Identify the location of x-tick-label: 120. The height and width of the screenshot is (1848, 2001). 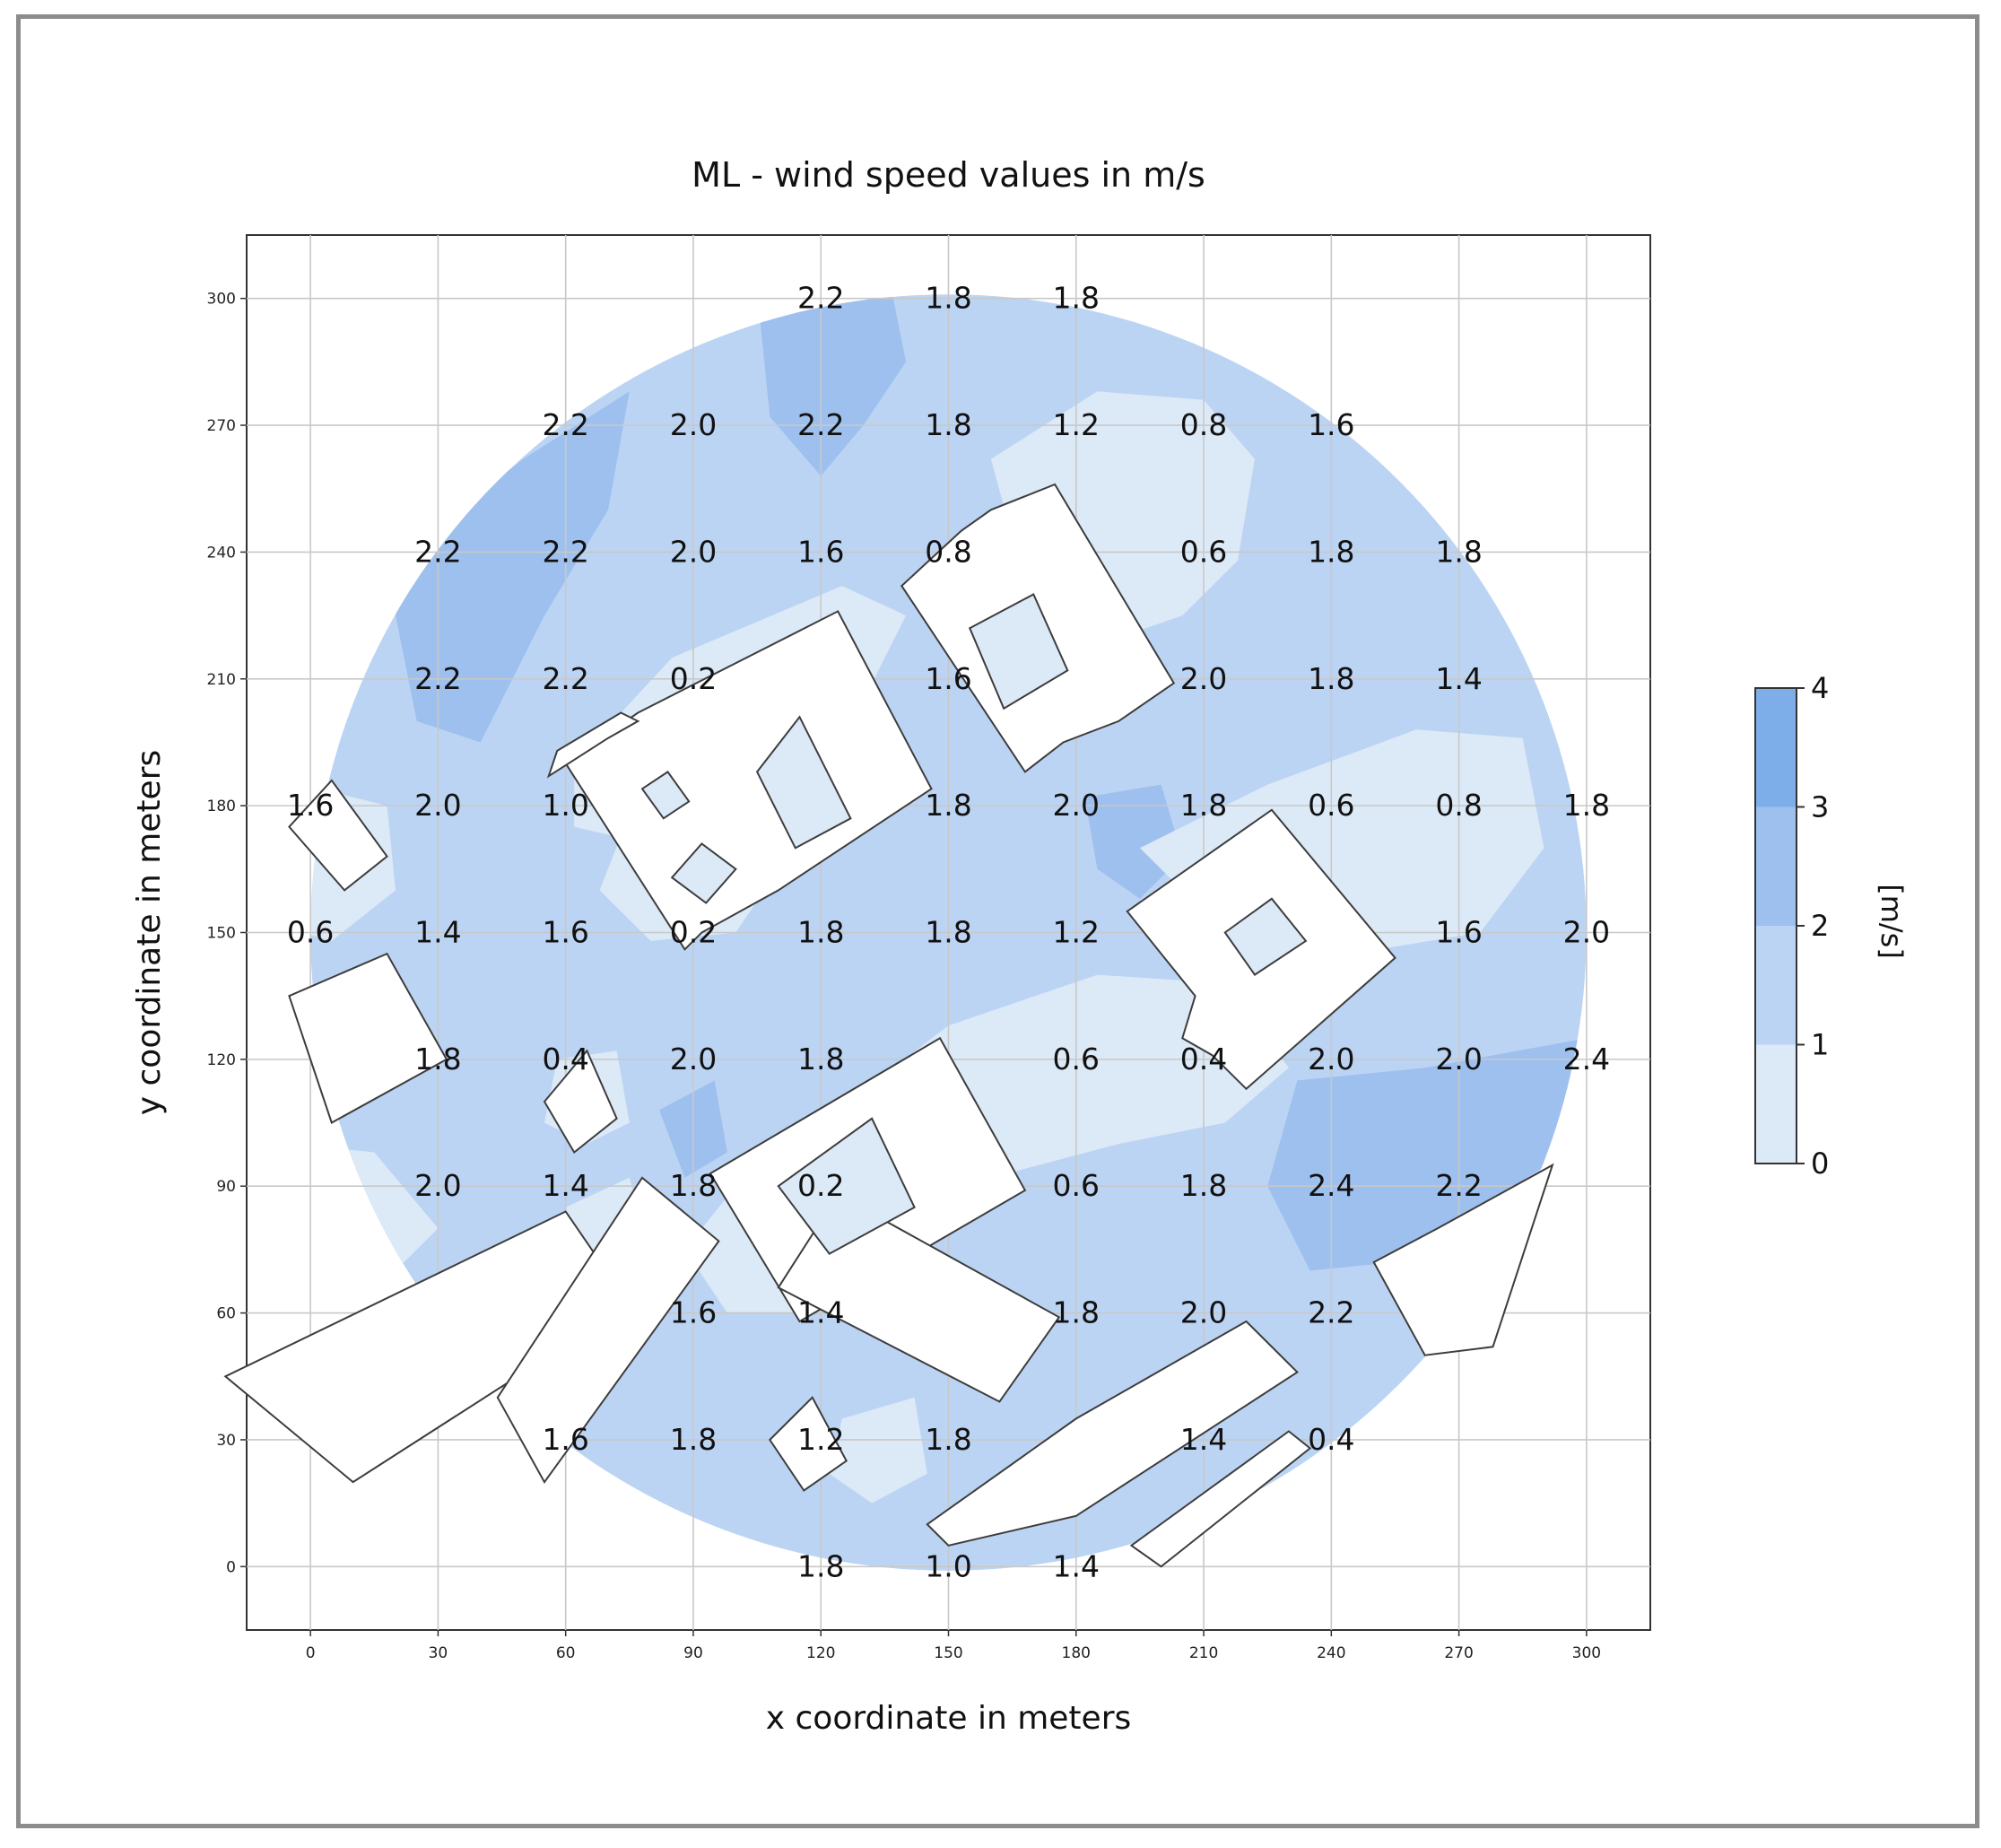
(821, 1653).